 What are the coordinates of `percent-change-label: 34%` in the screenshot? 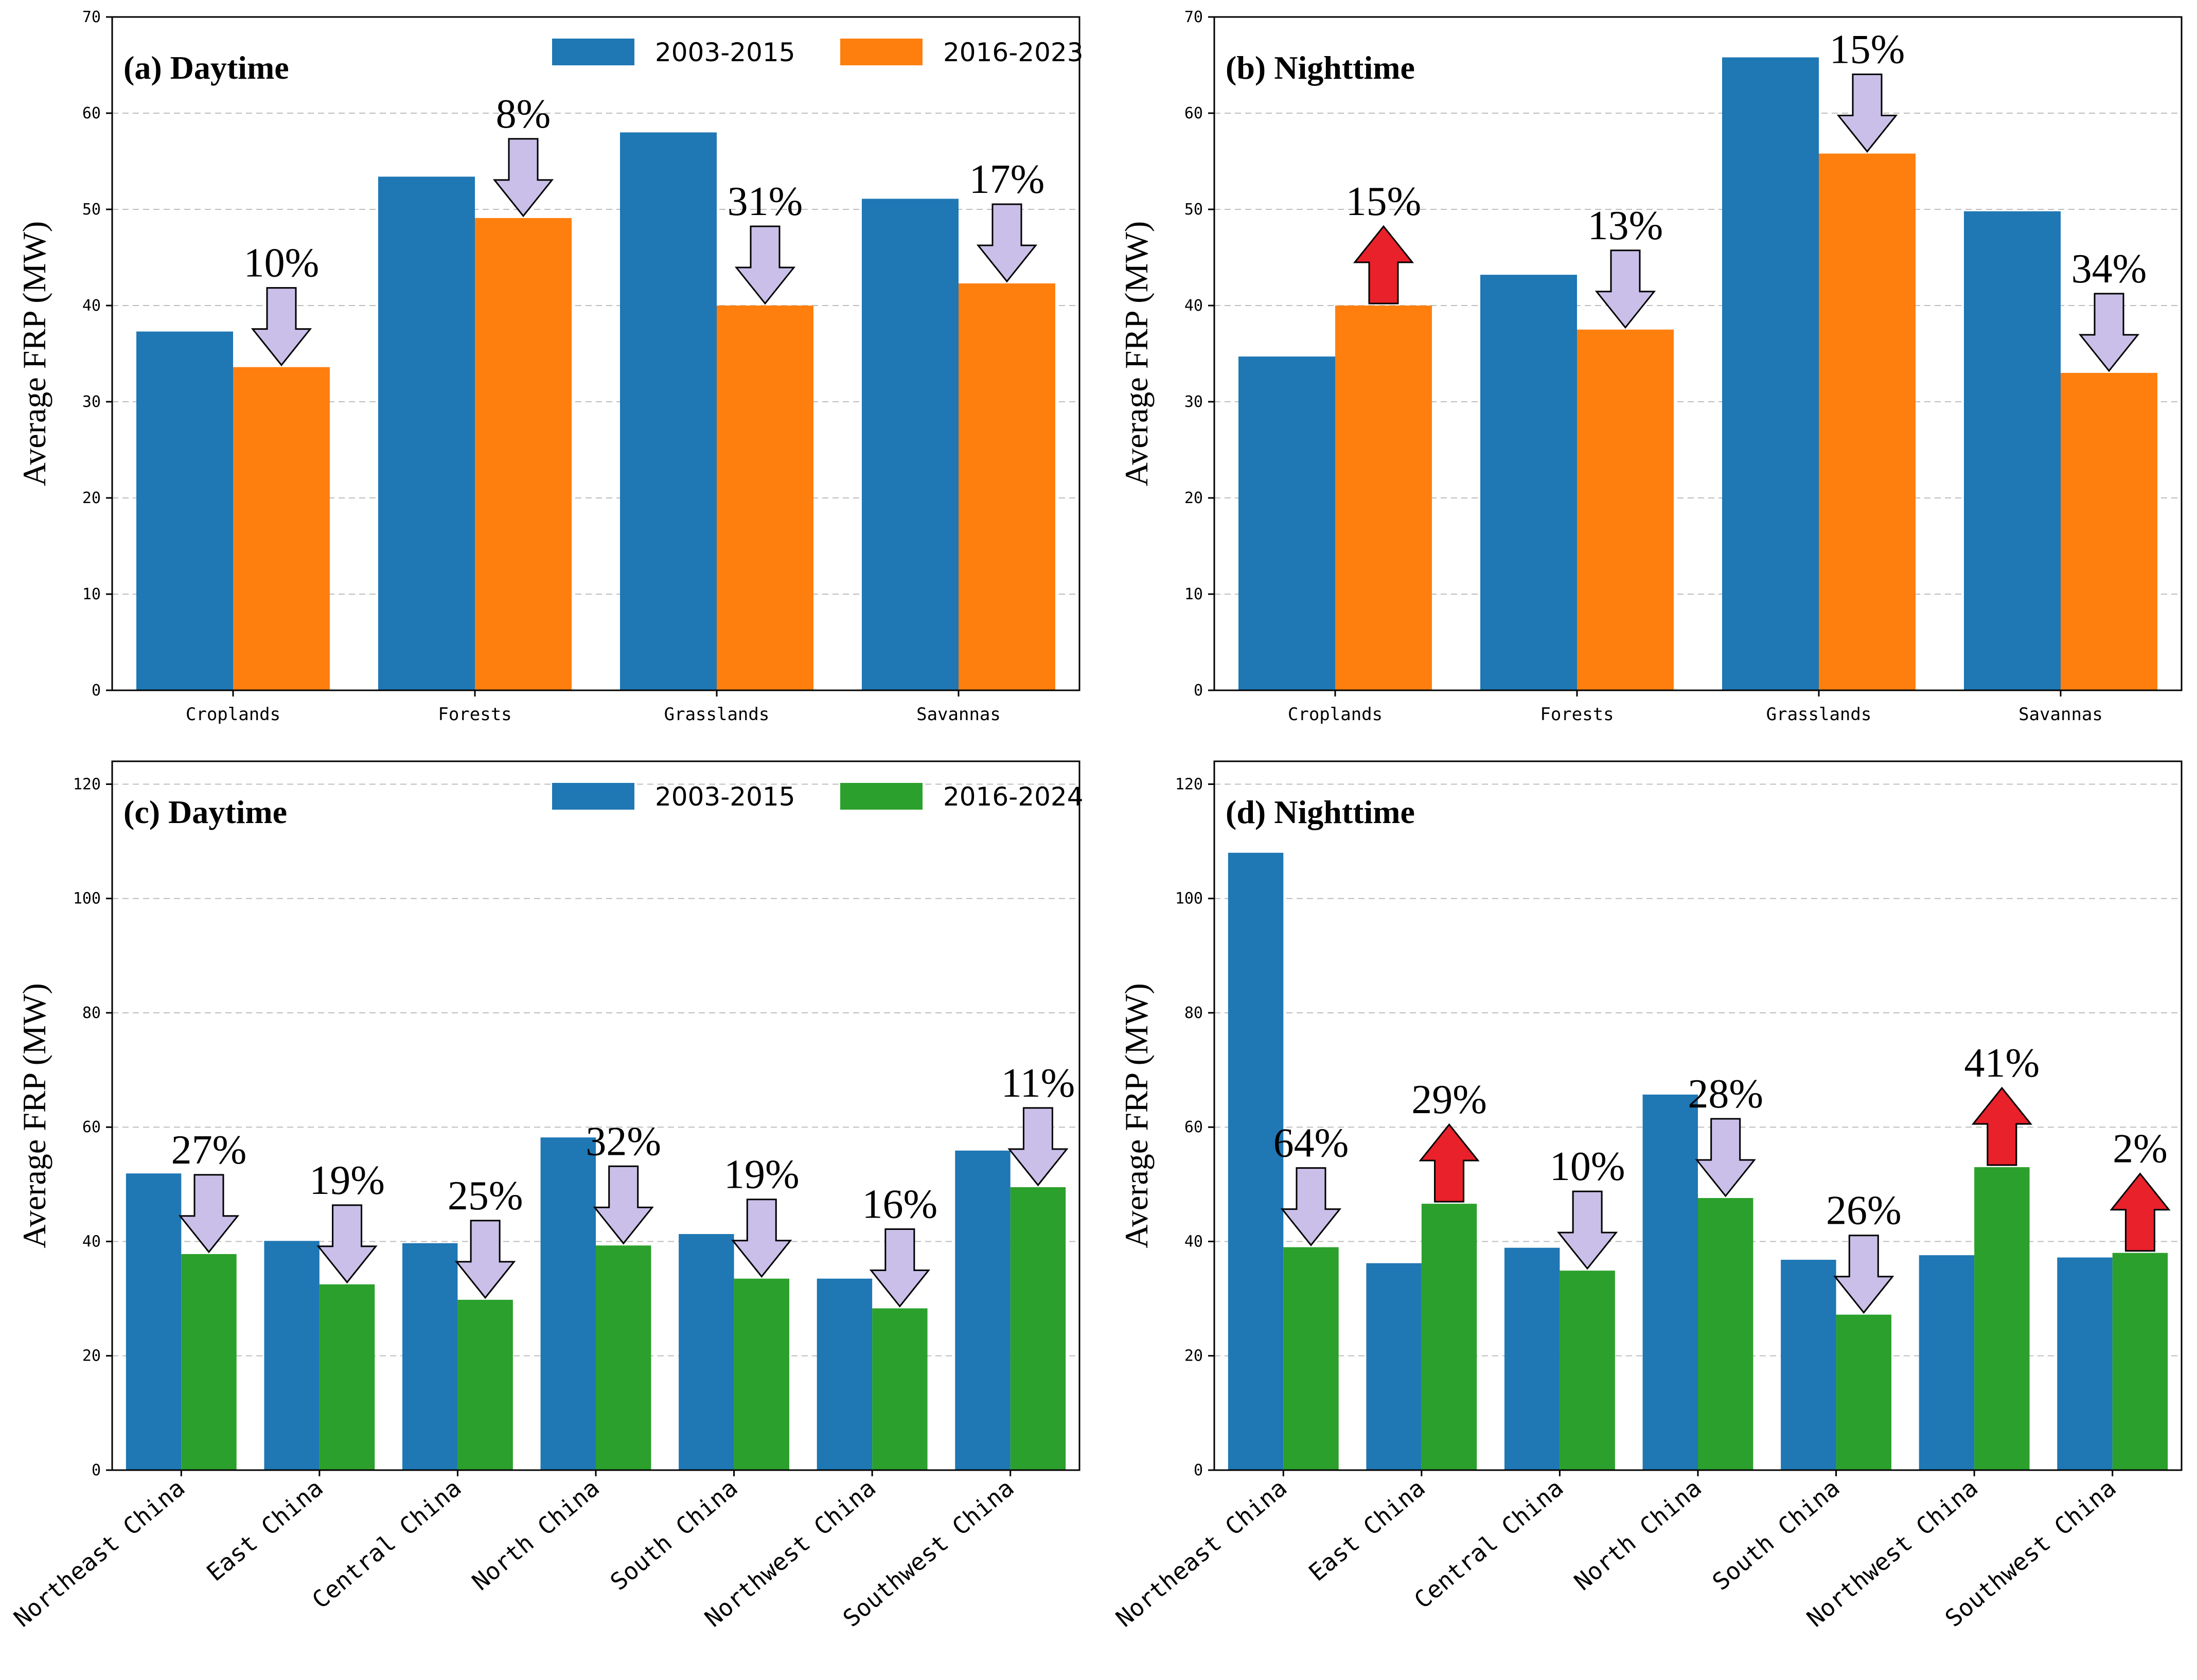 It's located at (2109, 269).